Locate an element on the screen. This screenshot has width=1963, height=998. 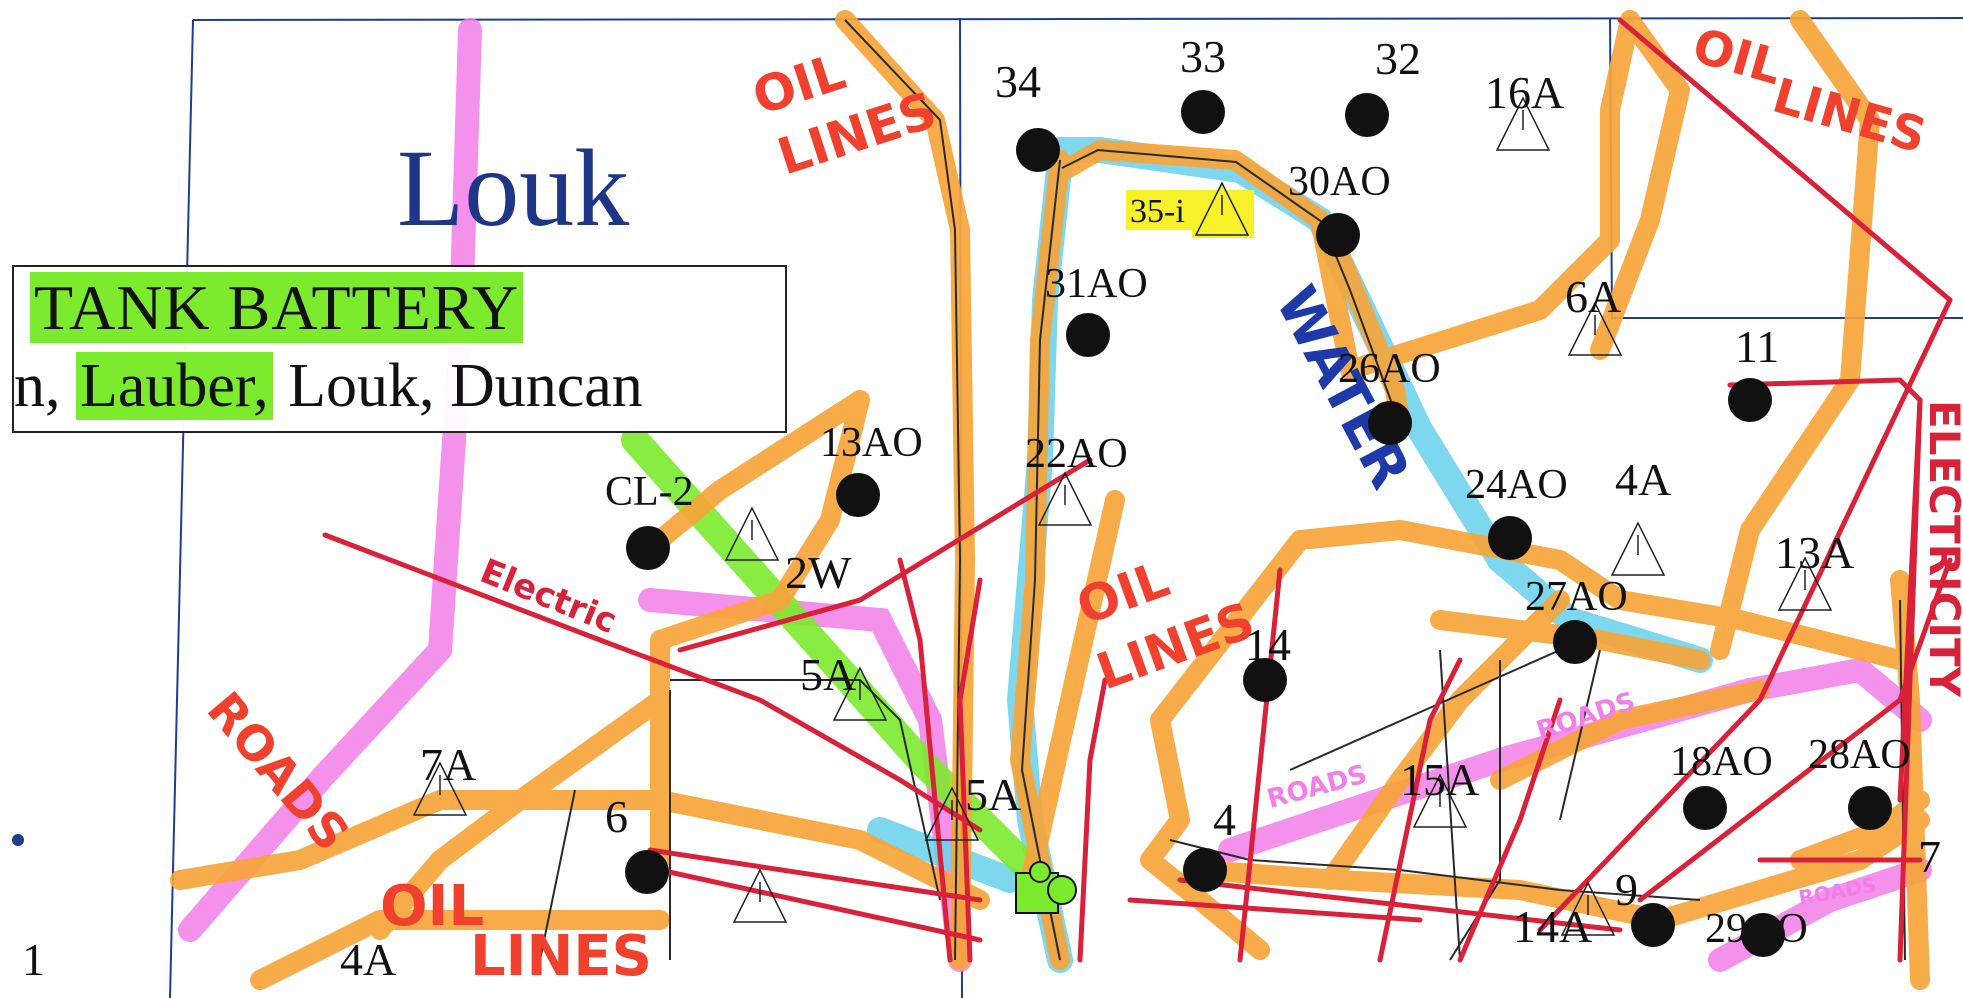
well-label: 6 is located at coordinates (616, 816).